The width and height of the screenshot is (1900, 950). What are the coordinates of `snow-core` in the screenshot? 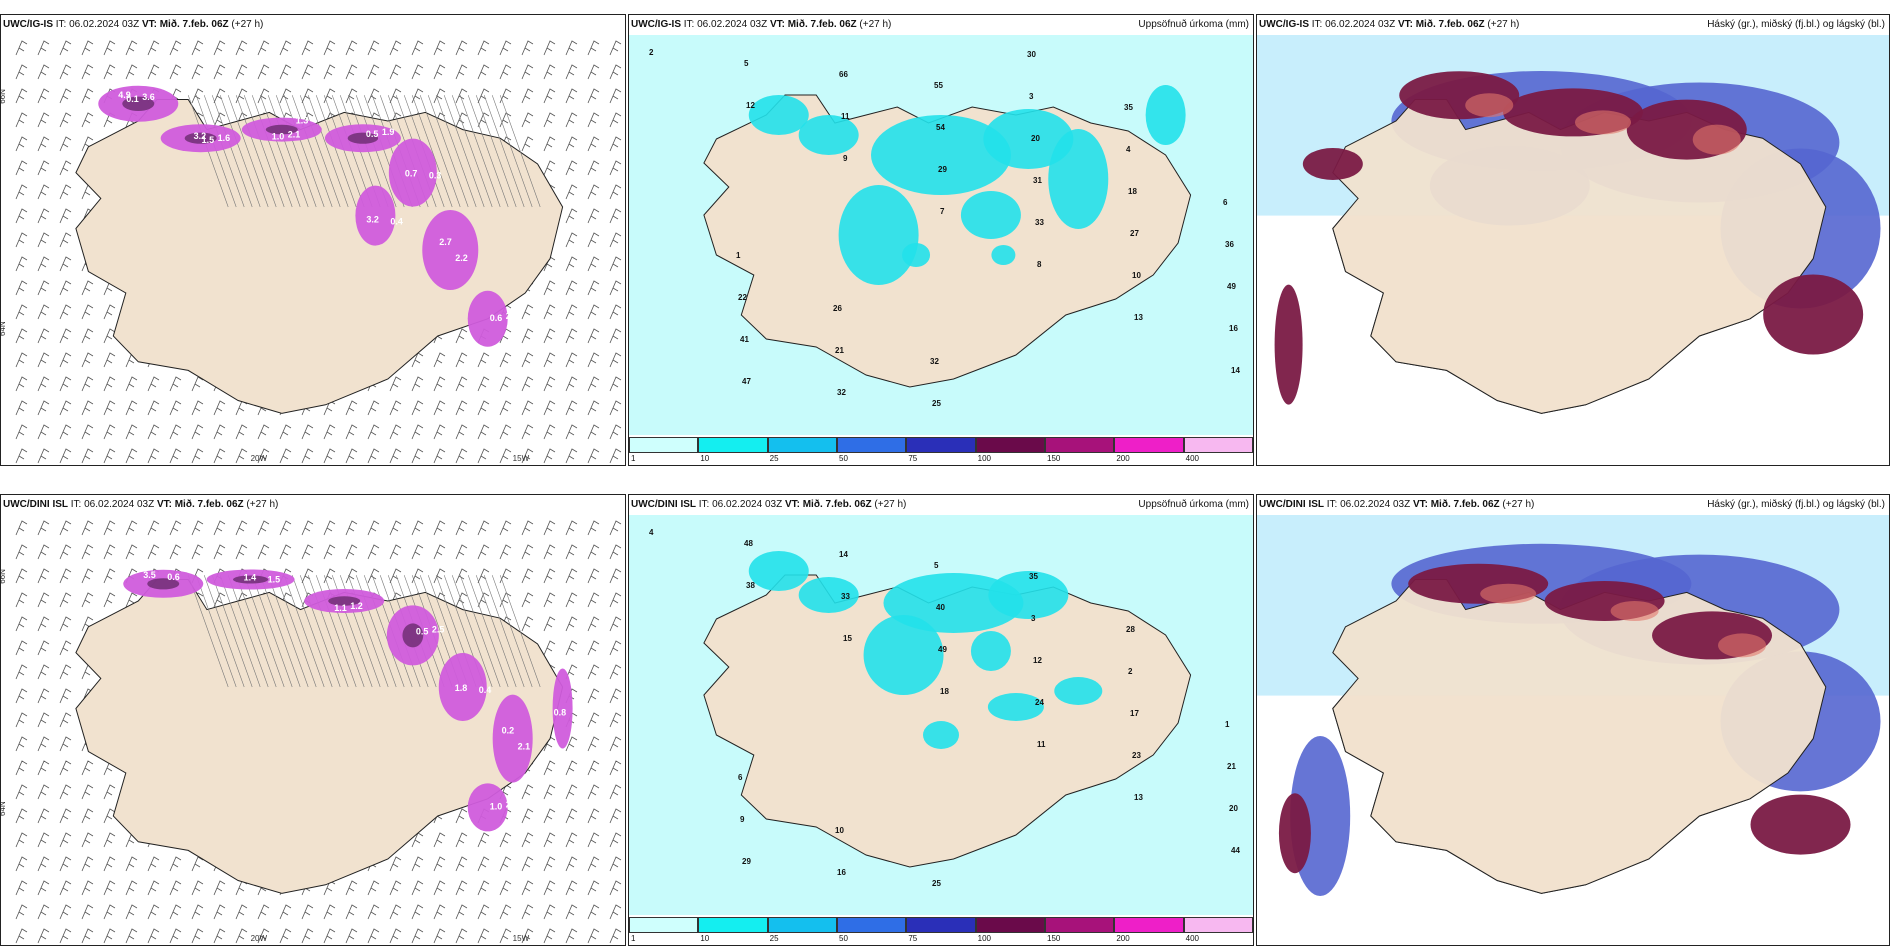 It's located at (413, 635).